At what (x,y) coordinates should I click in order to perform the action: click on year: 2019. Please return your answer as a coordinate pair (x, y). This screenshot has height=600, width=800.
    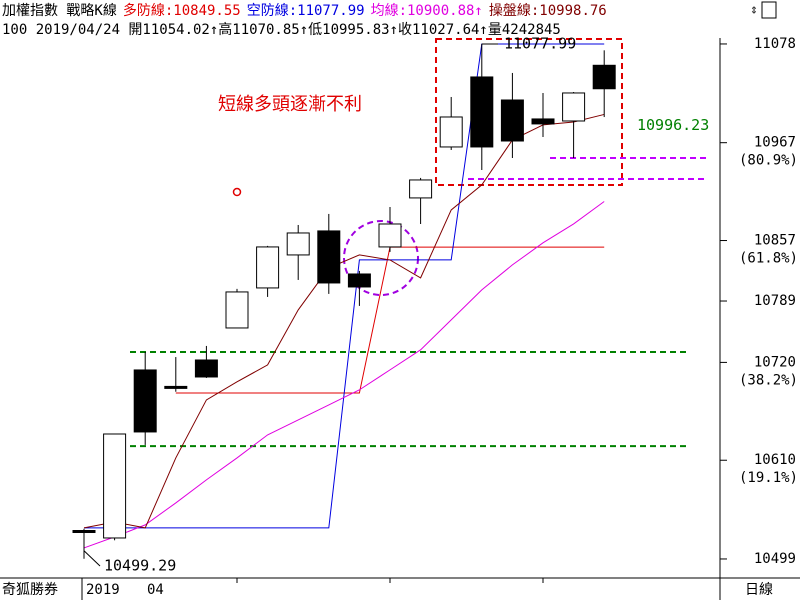
    Looking at the image, I should click on (103, 590).